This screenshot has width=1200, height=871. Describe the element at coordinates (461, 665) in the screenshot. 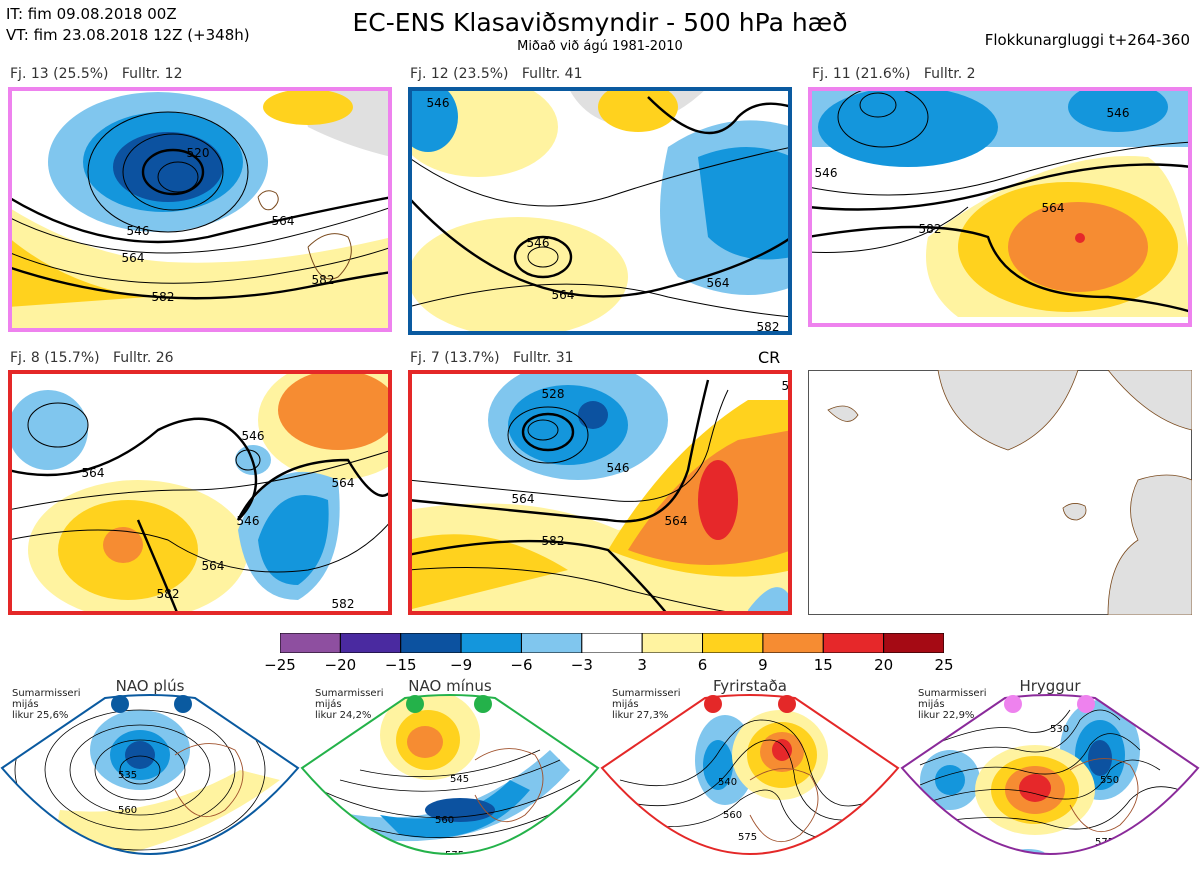

I see `colorbar-tick-label: −9` at that location.